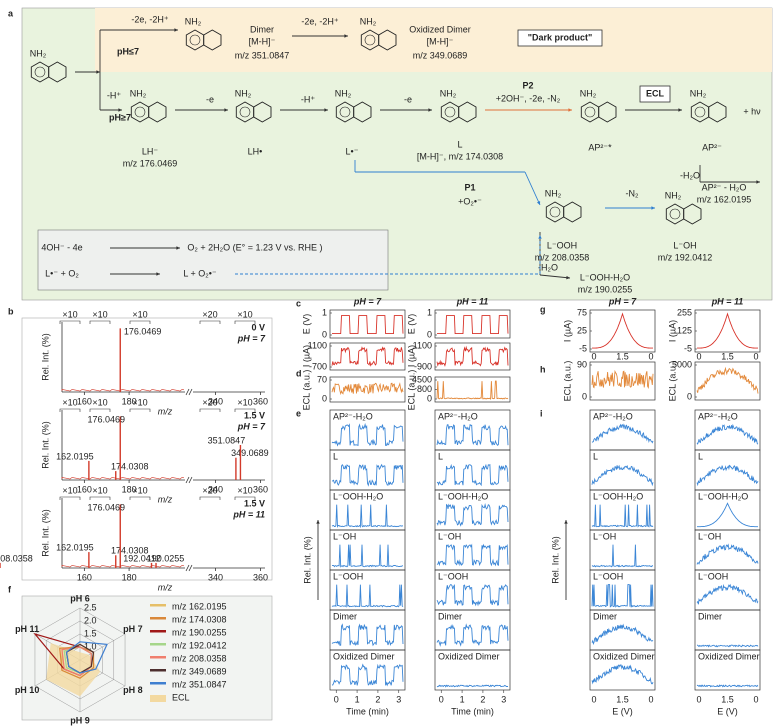 The image size is (778, 726). I want to click on arrow, so click(532, 188).